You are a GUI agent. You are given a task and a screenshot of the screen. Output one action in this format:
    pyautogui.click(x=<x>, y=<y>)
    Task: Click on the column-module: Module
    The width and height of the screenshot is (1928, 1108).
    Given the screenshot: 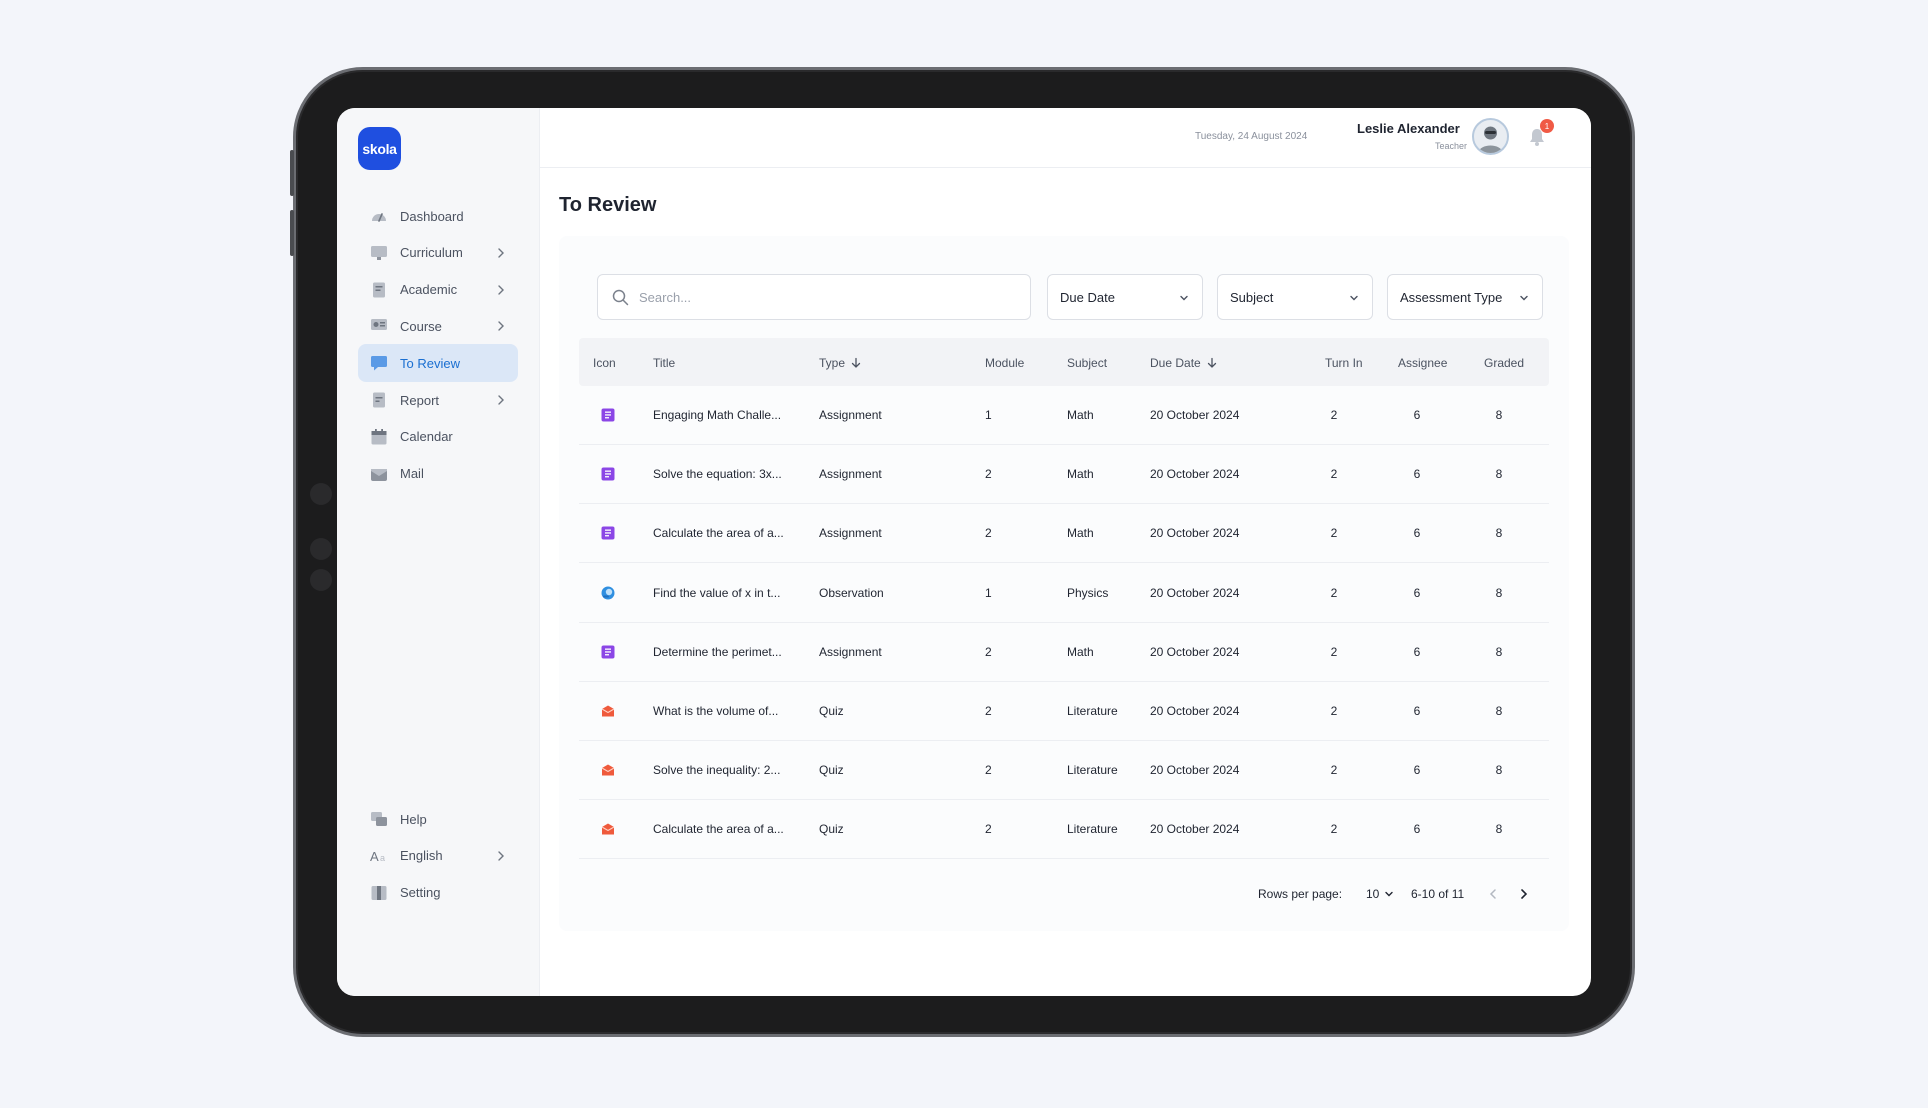 What is the action you would take?
    pyautogui.click(x=1005, y=363)
    